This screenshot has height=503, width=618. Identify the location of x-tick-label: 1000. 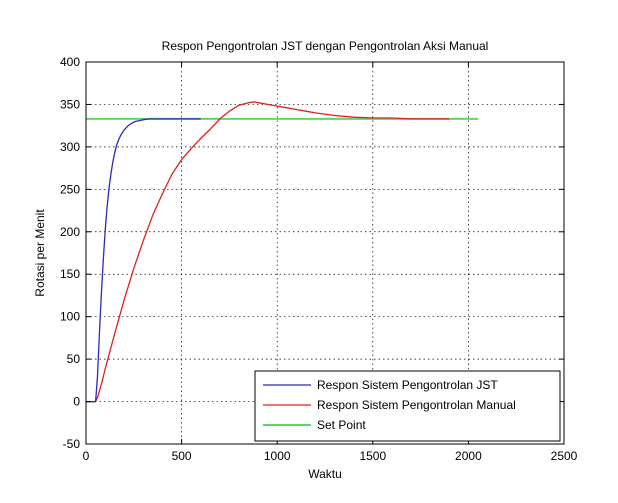
(277, 456).